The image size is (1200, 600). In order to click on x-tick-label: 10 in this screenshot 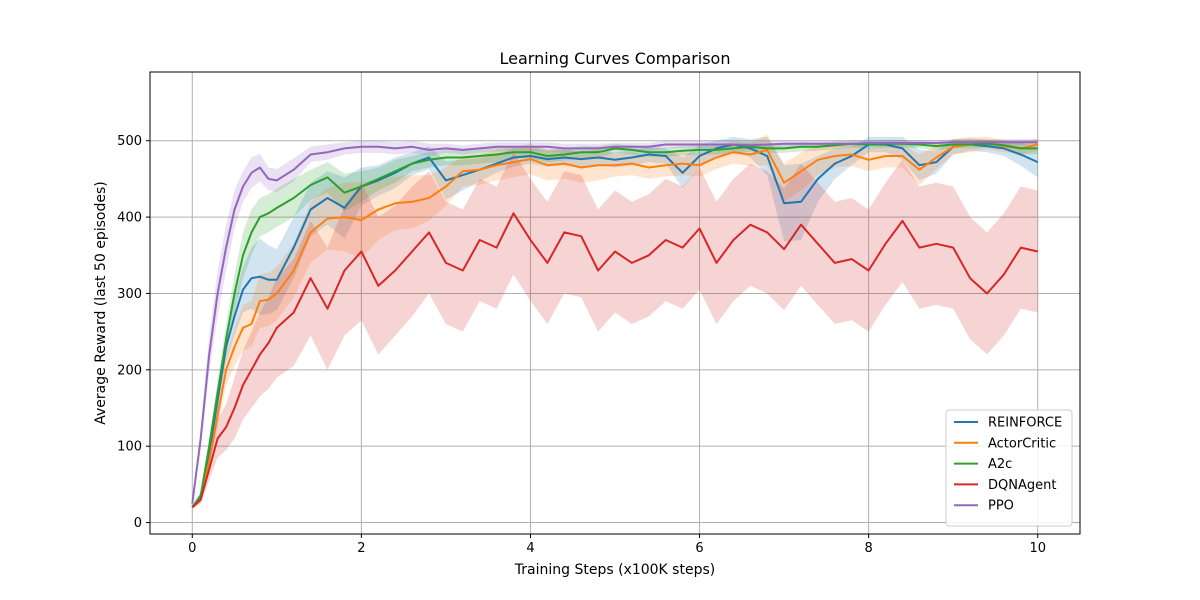, I will do `click(1037, 548)`.